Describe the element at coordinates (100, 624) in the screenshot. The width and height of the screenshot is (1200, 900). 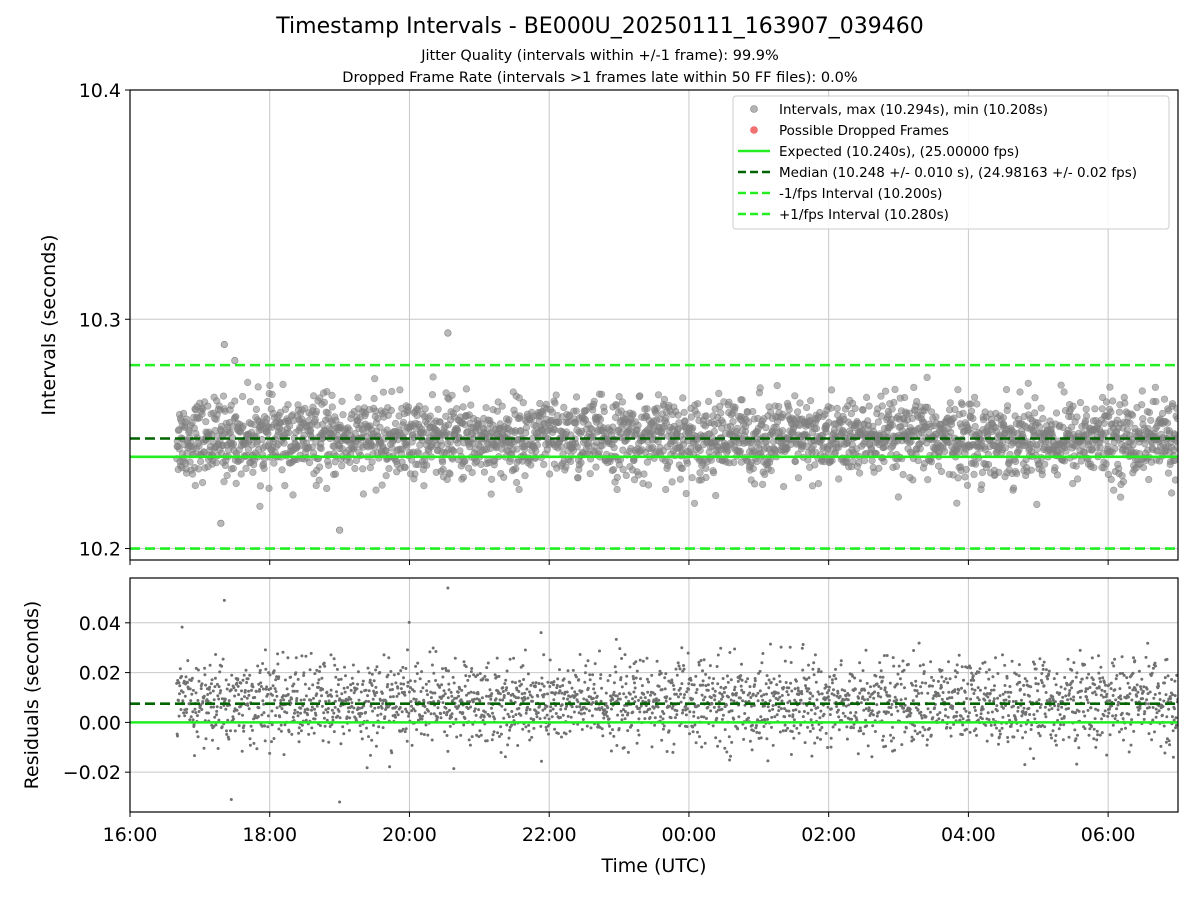
I see `y-tick-label: 0.04` at that location.